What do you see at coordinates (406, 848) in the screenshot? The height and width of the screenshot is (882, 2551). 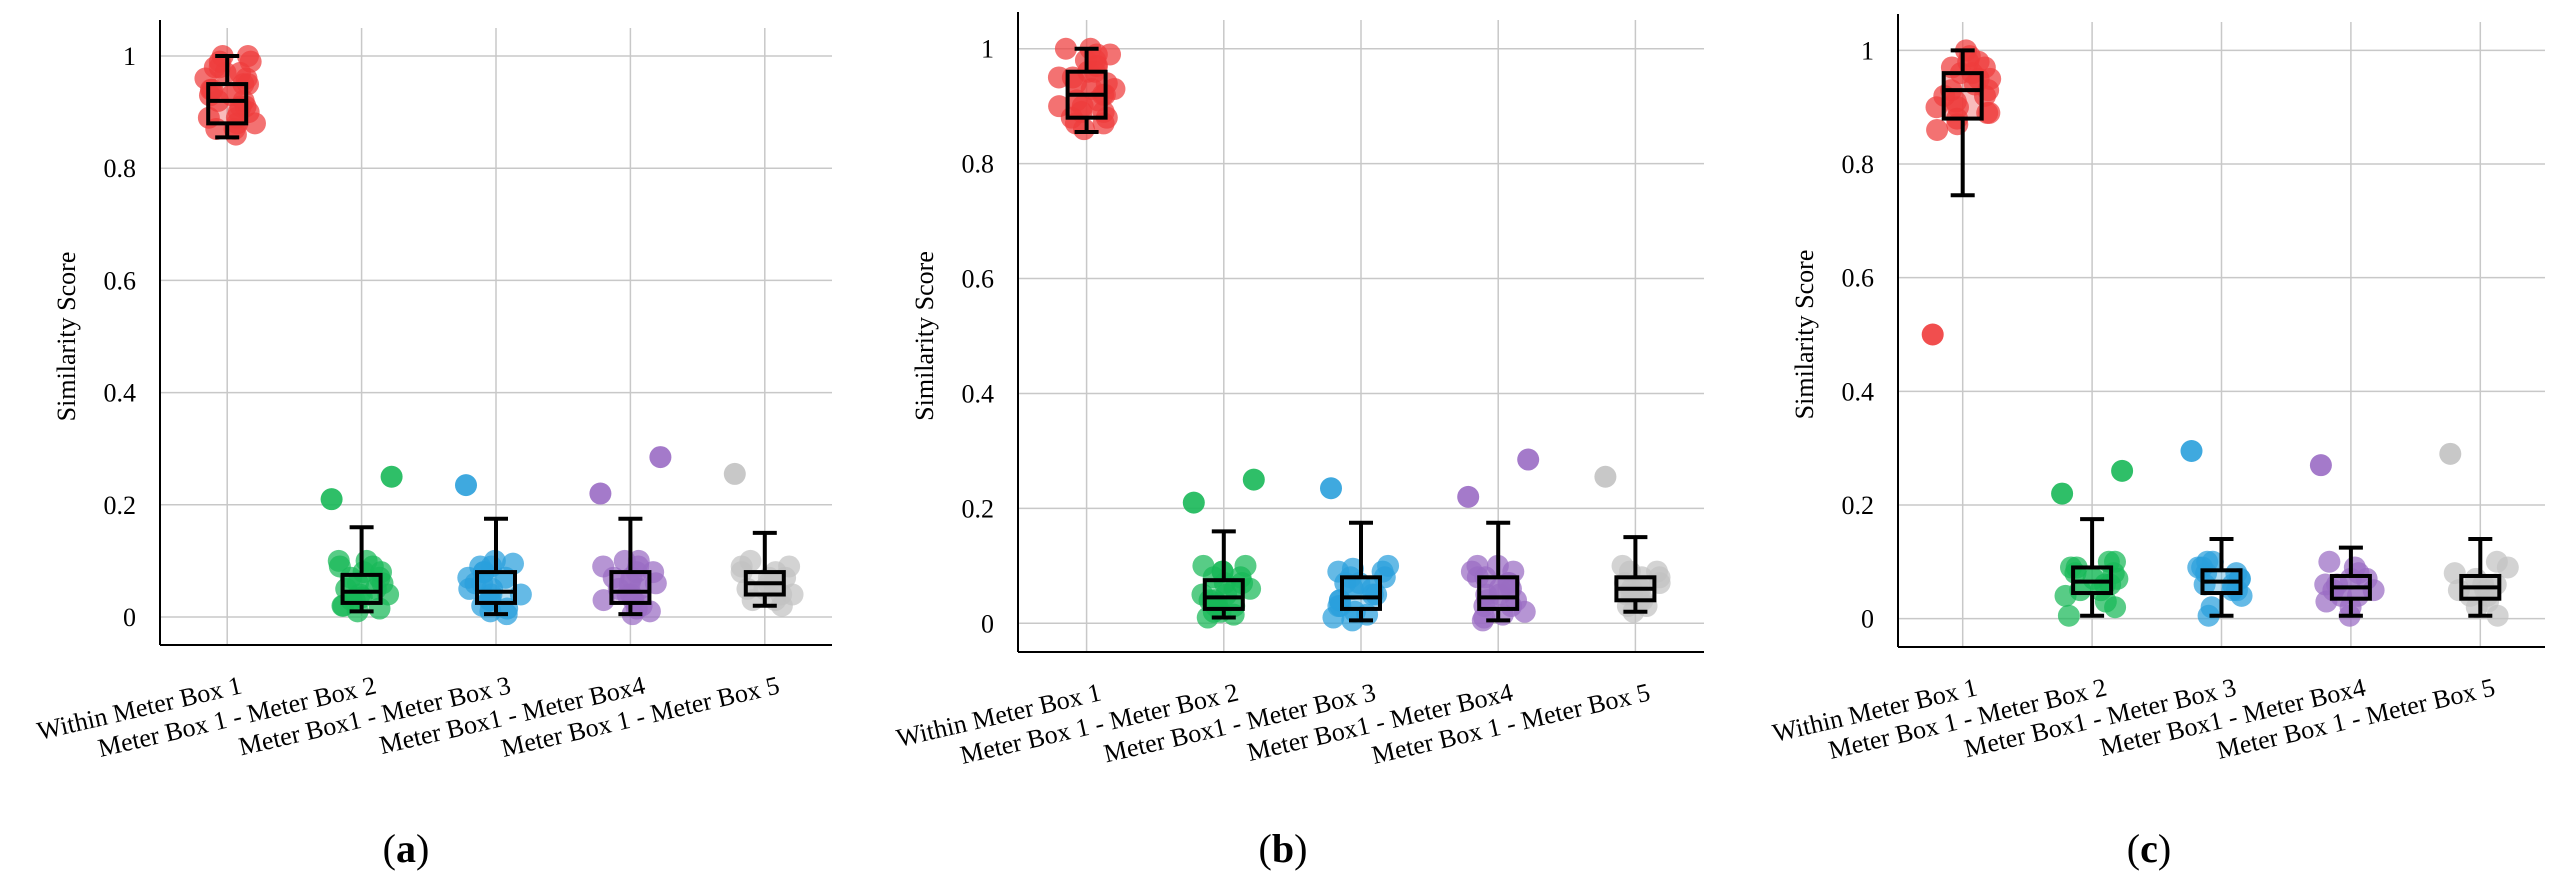 I see `panel-label: (a)` at bounding box center [406, 848].